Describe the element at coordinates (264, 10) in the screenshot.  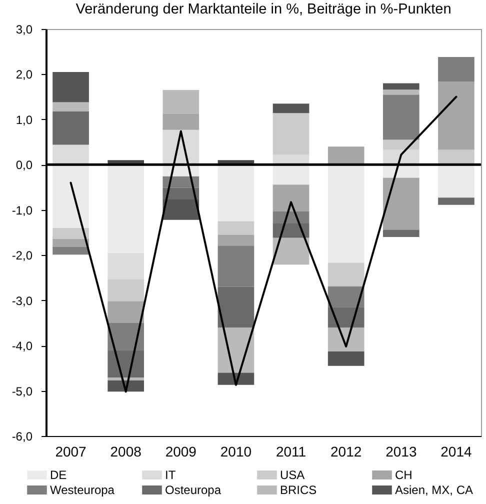
I see `chart-title: Veränderung der Marktanteile in %, Beiträge in %-Punkten` at that location.